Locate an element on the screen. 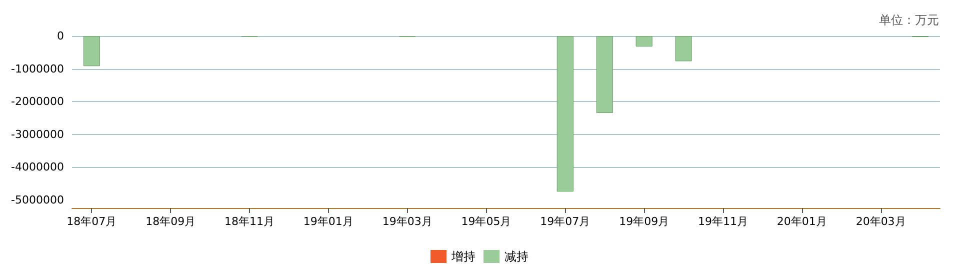 This screenshot has width=959, height=278. x-tick-label: 20年03月 is located at coordinates (881, 221).